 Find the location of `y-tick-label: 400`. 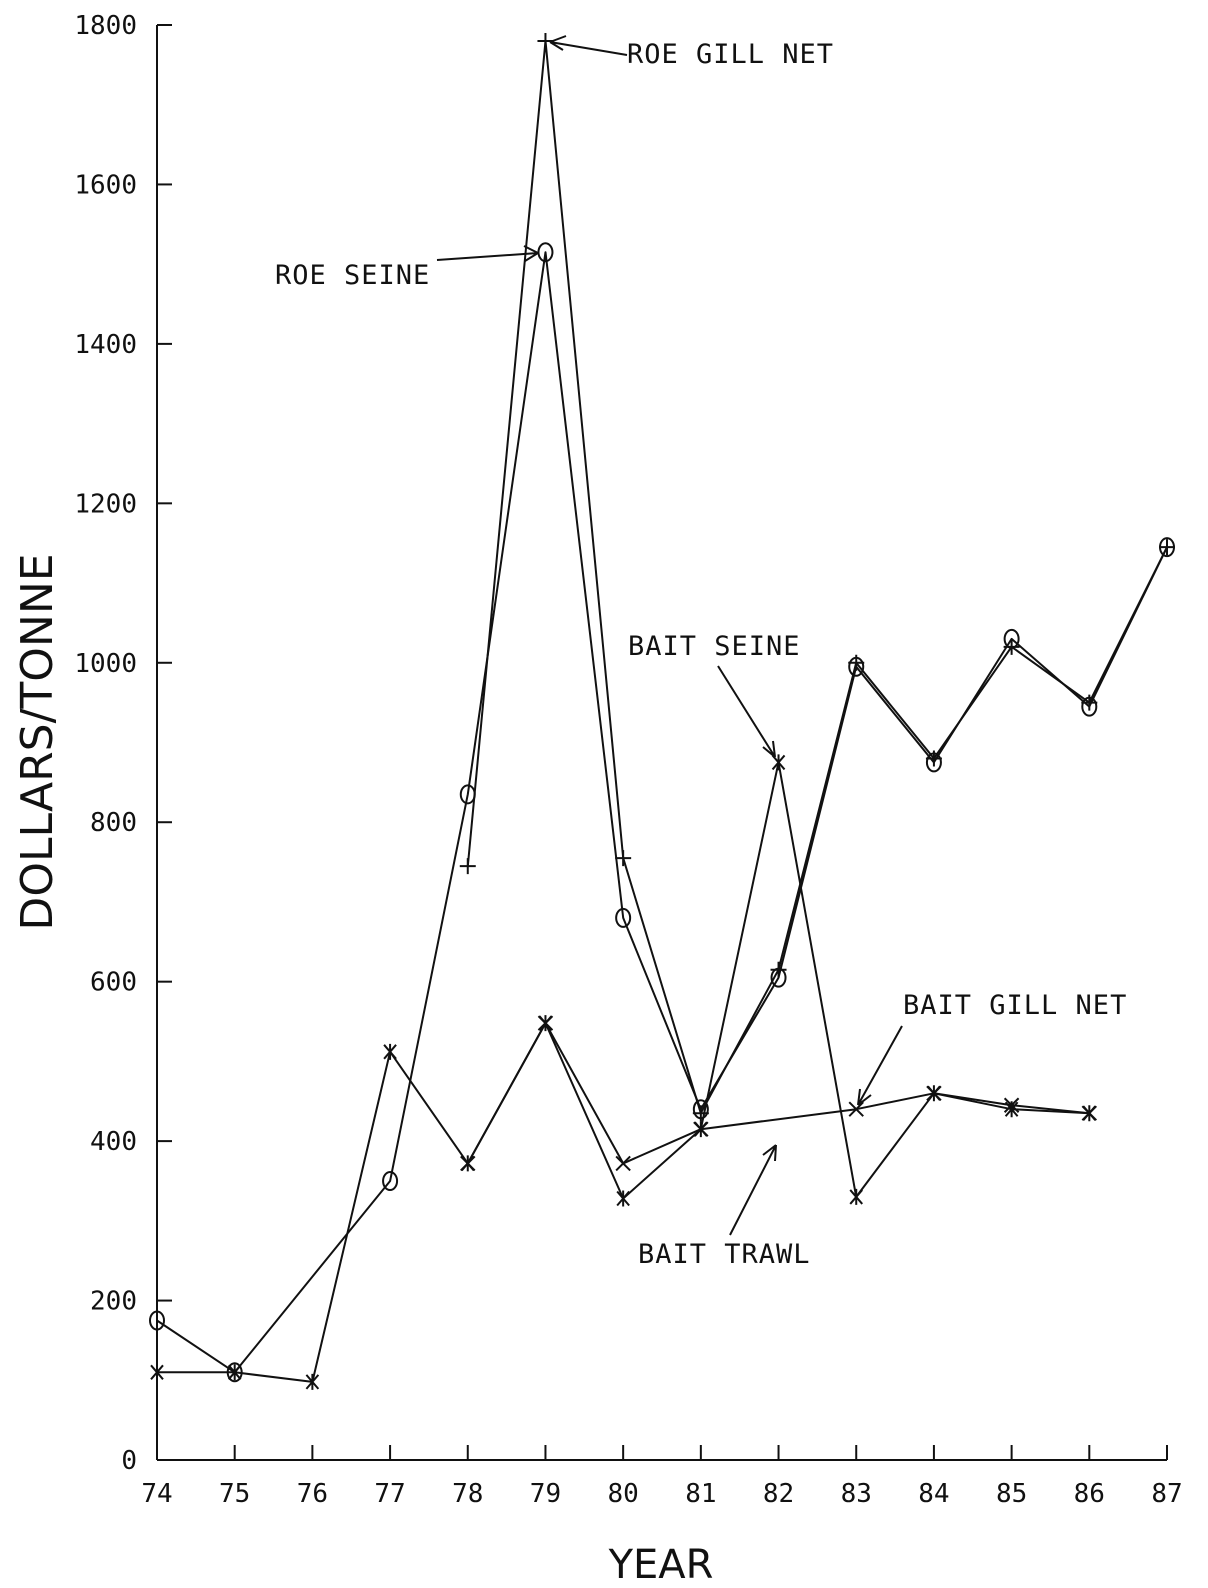

y-tick-label: 400 is located at coordinates (113, 1142).